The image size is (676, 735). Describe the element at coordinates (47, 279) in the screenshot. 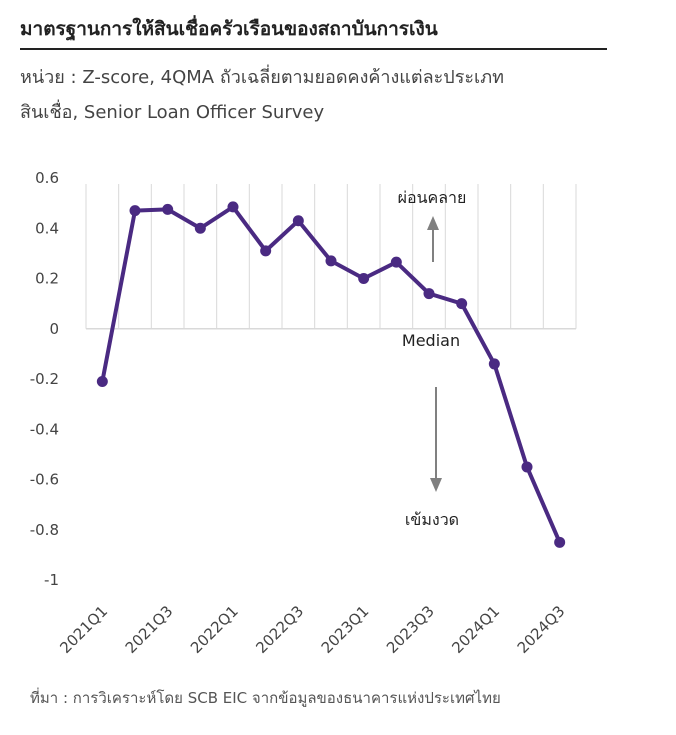

I see `y-tick-label: 0.2` at that location.